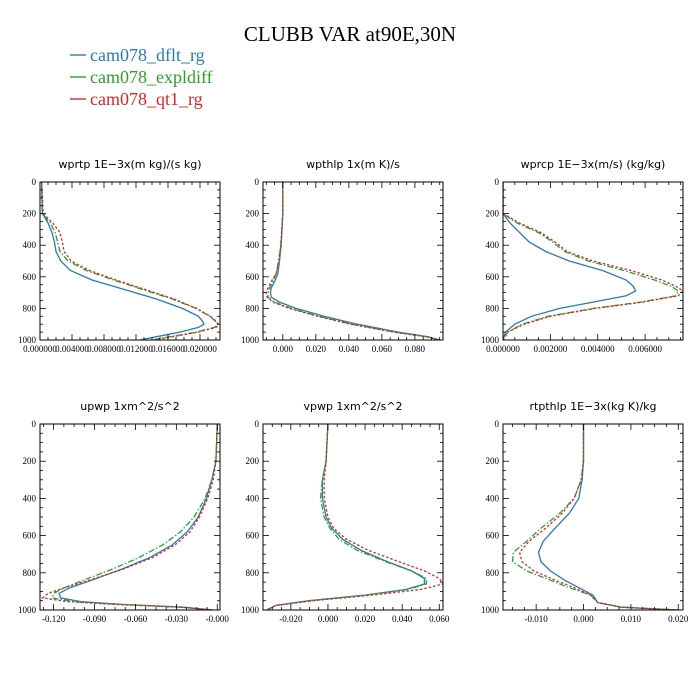  Describe the element at coordinates (136, 619) in the screenshot. I see `x-tick-label: -0.060` at that location.